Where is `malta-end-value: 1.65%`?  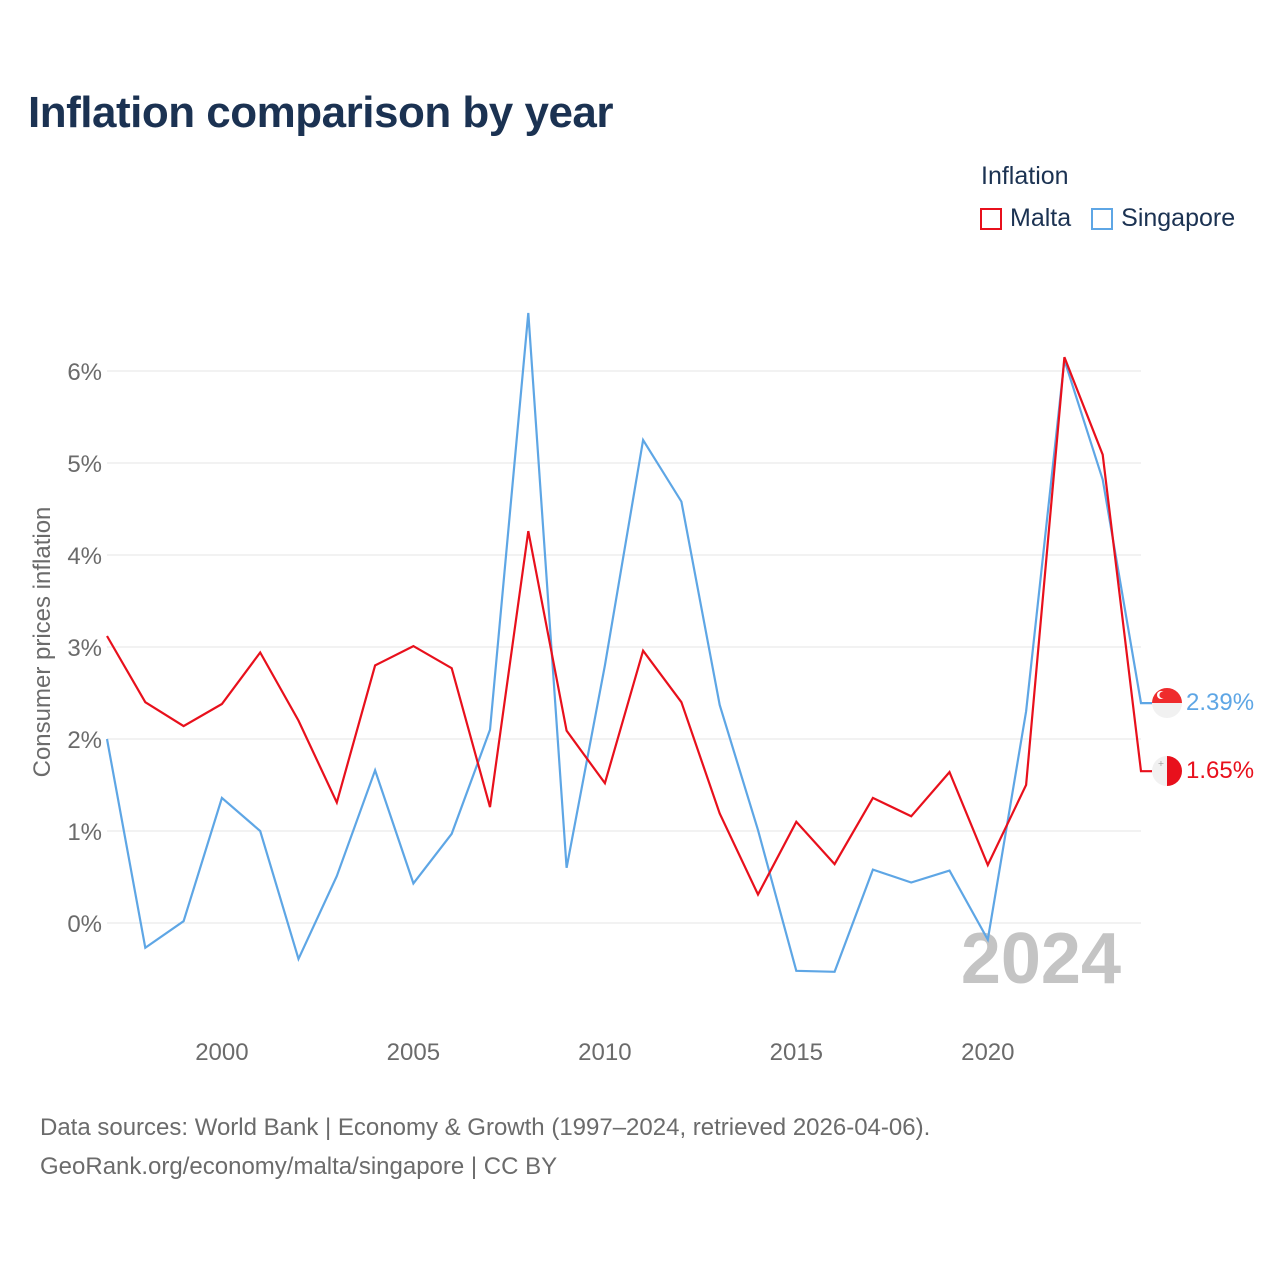 malta-end-value: 1.65% is located at coordinates (1220, 770).